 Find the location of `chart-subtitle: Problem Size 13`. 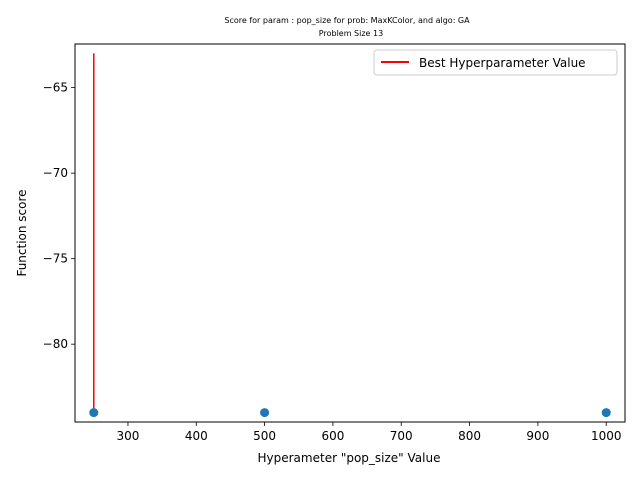

chart-subtitle: Problem Size 13 is located at coordinates (351, 33).